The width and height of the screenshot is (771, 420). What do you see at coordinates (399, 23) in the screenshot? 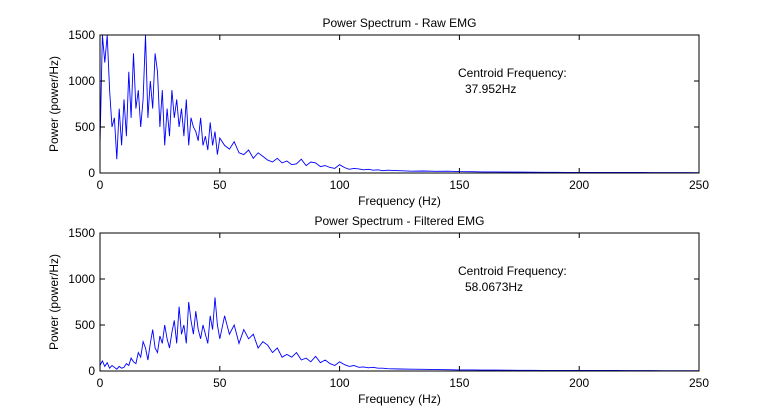
I see `chart-title: Power Spectrum - Raw EMG` at bounding box center [399, 23].